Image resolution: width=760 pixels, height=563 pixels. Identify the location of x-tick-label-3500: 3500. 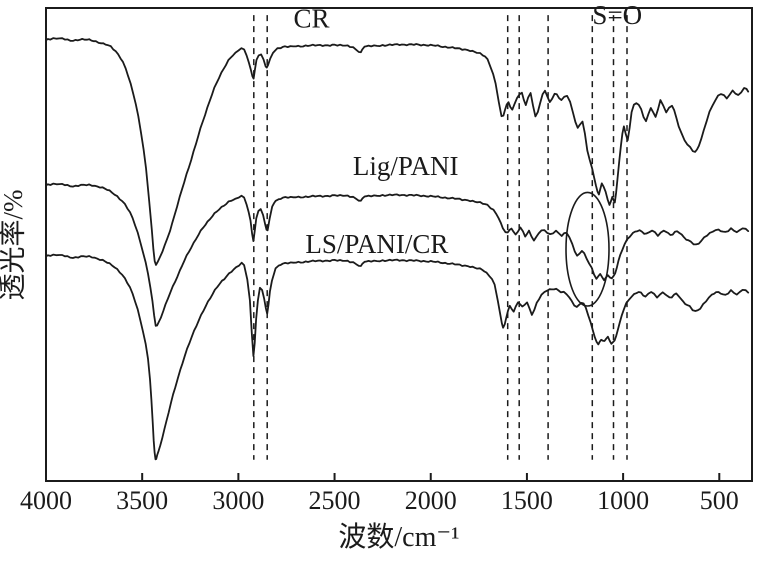
(142, 500).